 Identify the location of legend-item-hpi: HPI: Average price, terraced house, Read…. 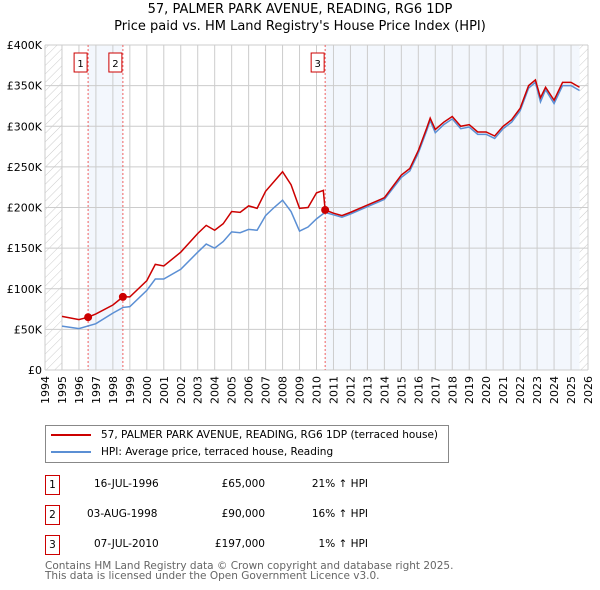
(192, 452).